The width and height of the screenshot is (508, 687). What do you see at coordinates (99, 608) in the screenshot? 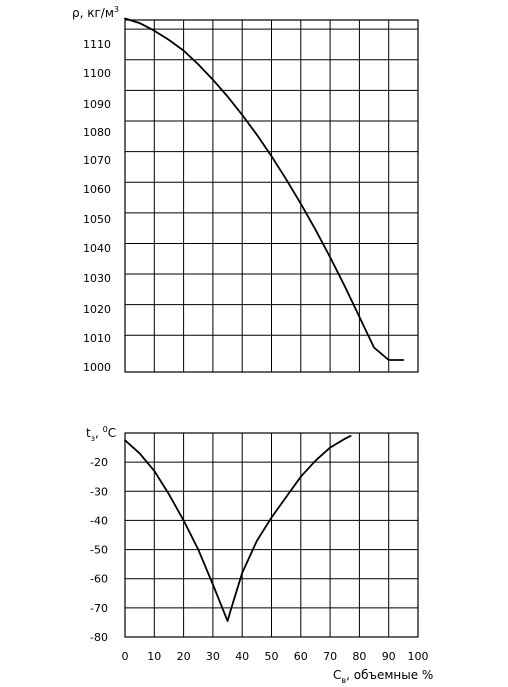
I see `freezing-y-tick-label: -70` at bounding box center [99, 608].